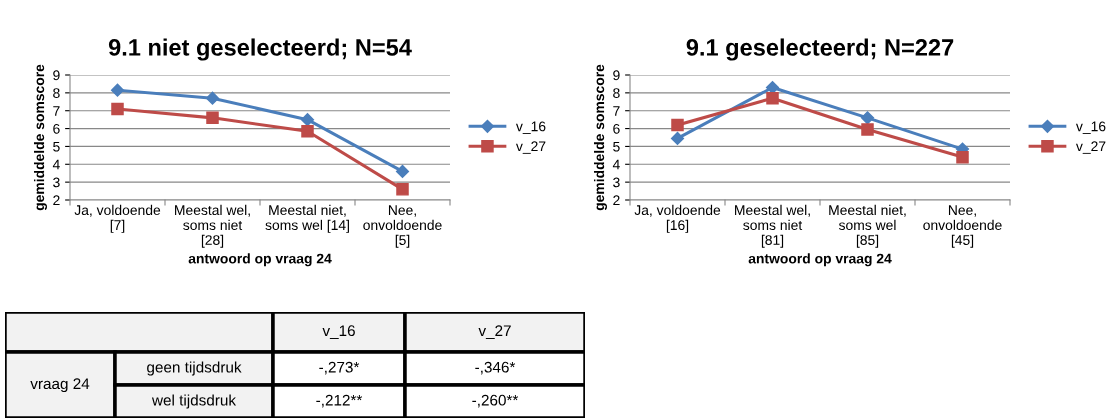 The width and height of the screenshot is (1113, 419). What do you see at coordinates (260, 49) in the screenshot?
I see `chart-title: 9.1 niet geselecteerd; N=54` at bounding box center [260, 49].